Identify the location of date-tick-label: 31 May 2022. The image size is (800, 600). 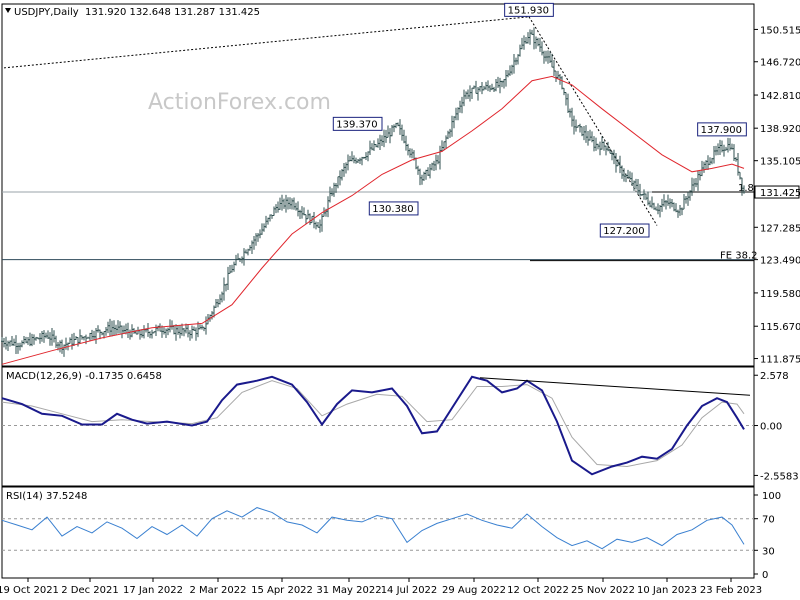
(348, 590).